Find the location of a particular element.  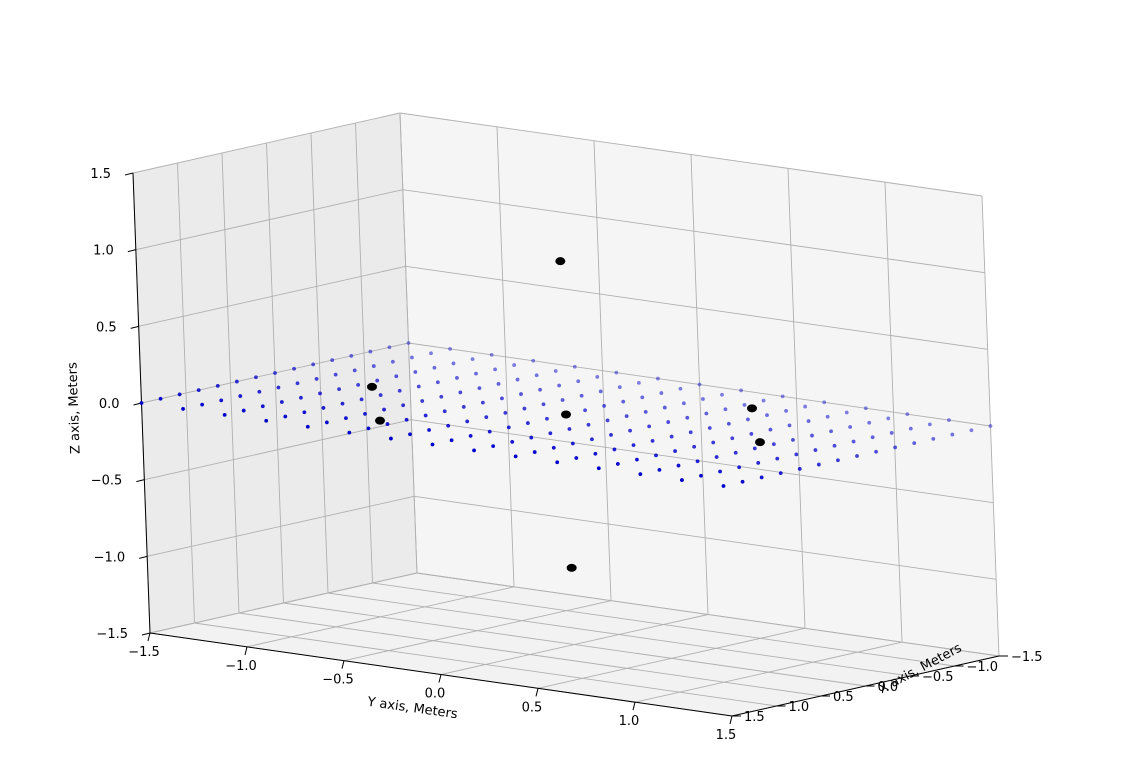

y-tick-label: 1.5 is located at coordinates (726, 735).